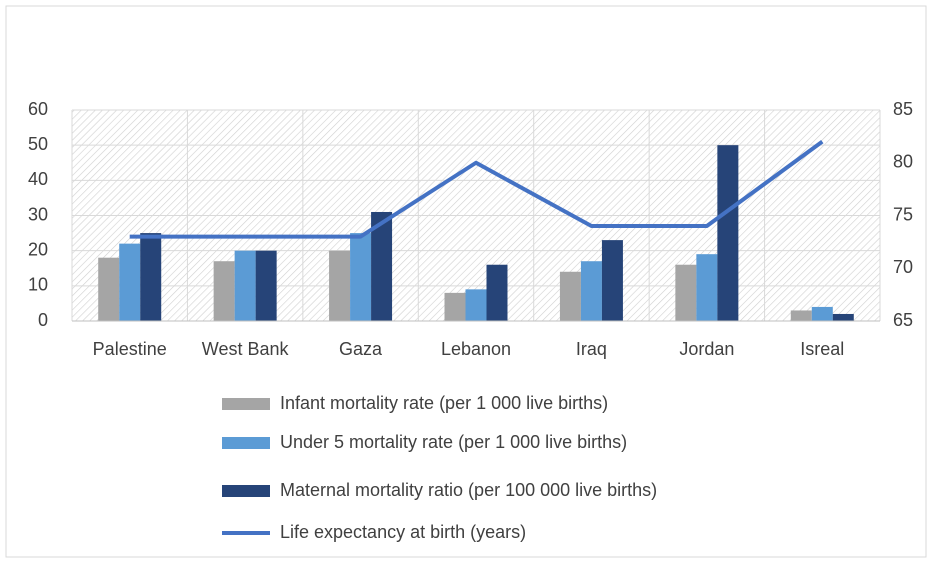 The height and width of the screenshot is (563, 932). I want to click on y2-tick-label: 65, so click(903, 320).